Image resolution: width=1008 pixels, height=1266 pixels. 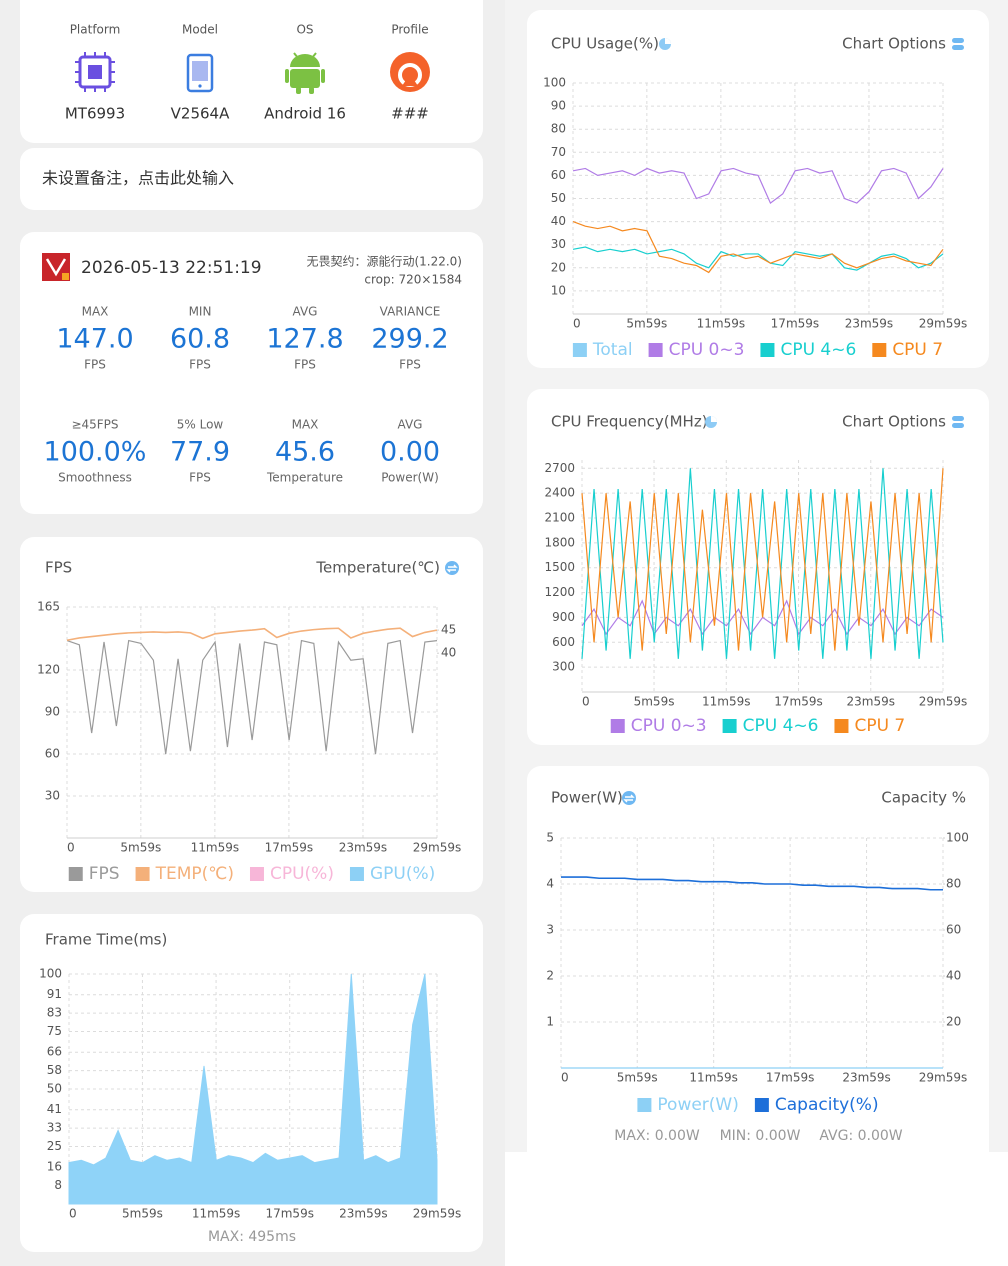 I want to click on chart-footer: MAX: 495ms, so click(x=252, y=1237).